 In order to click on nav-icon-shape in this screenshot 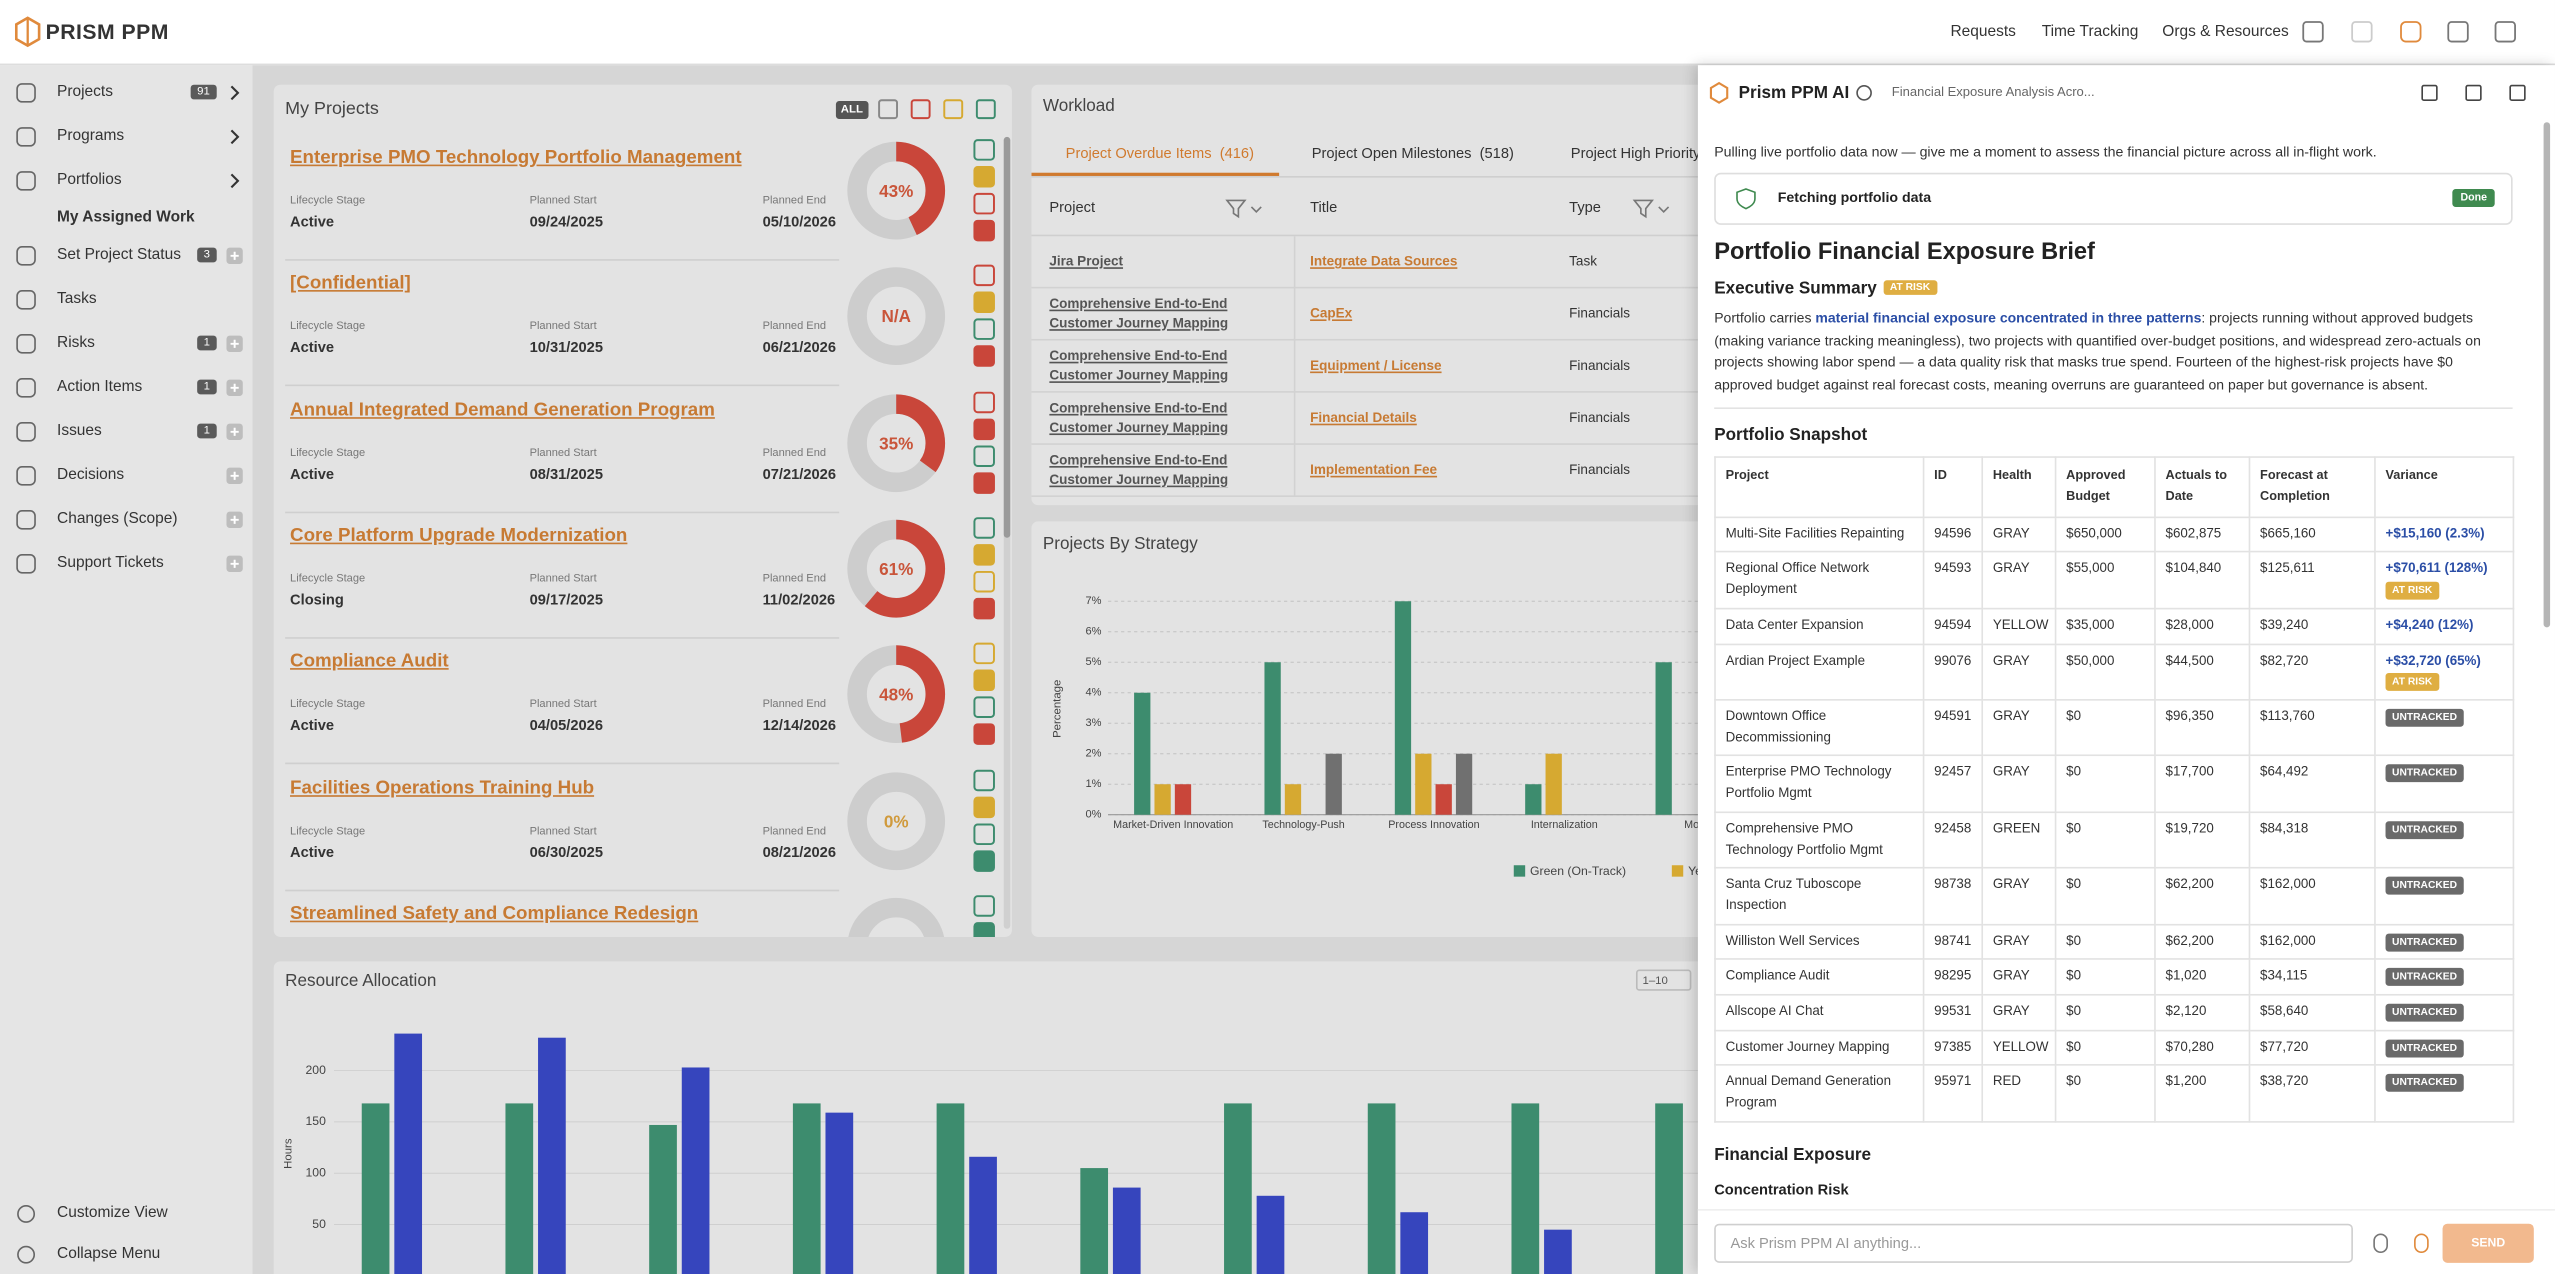, I will do `click(2505, 32)`.